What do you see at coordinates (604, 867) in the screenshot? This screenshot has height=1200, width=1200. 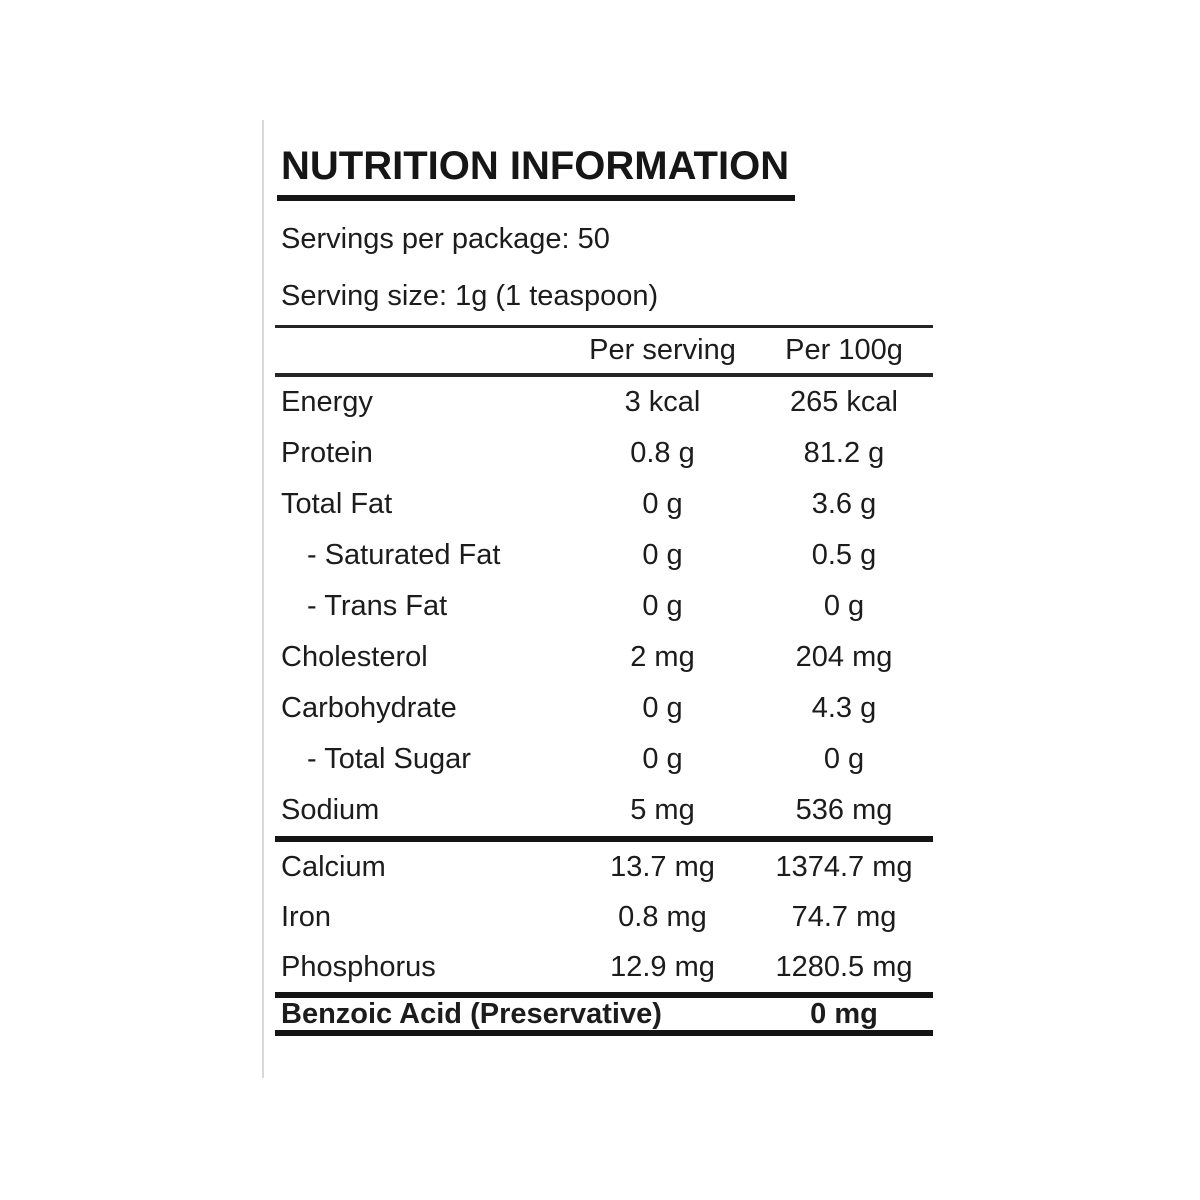 I see `mineral-row-calcium: Calcium 13.7 mg 1374.7 mg` at bounding box center [604, 867].